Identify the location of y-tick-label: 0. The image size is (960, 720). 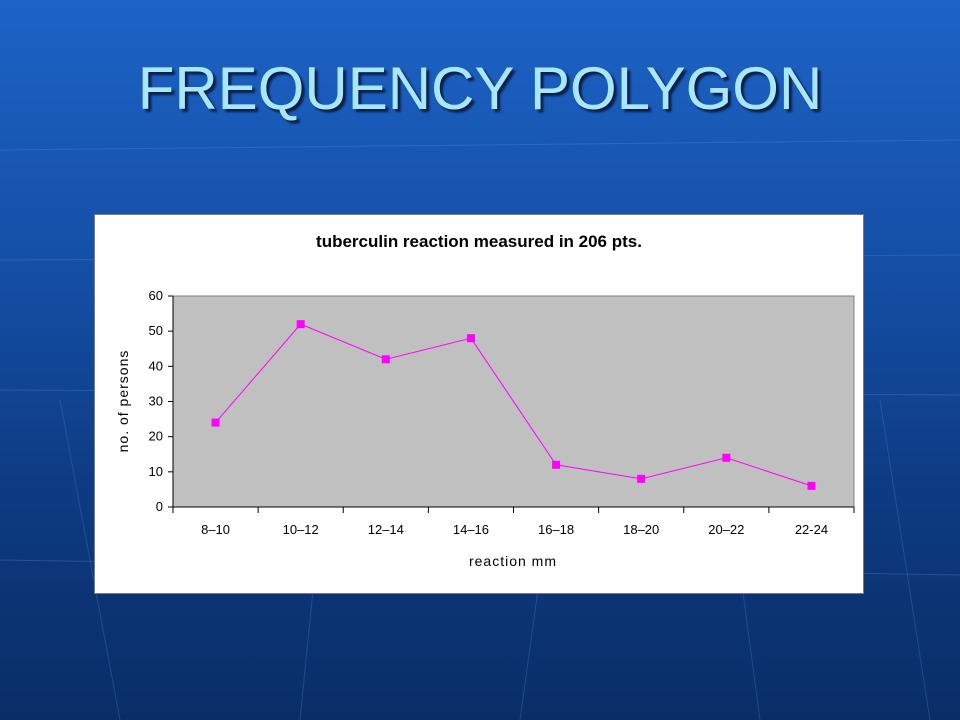
(159, 506).